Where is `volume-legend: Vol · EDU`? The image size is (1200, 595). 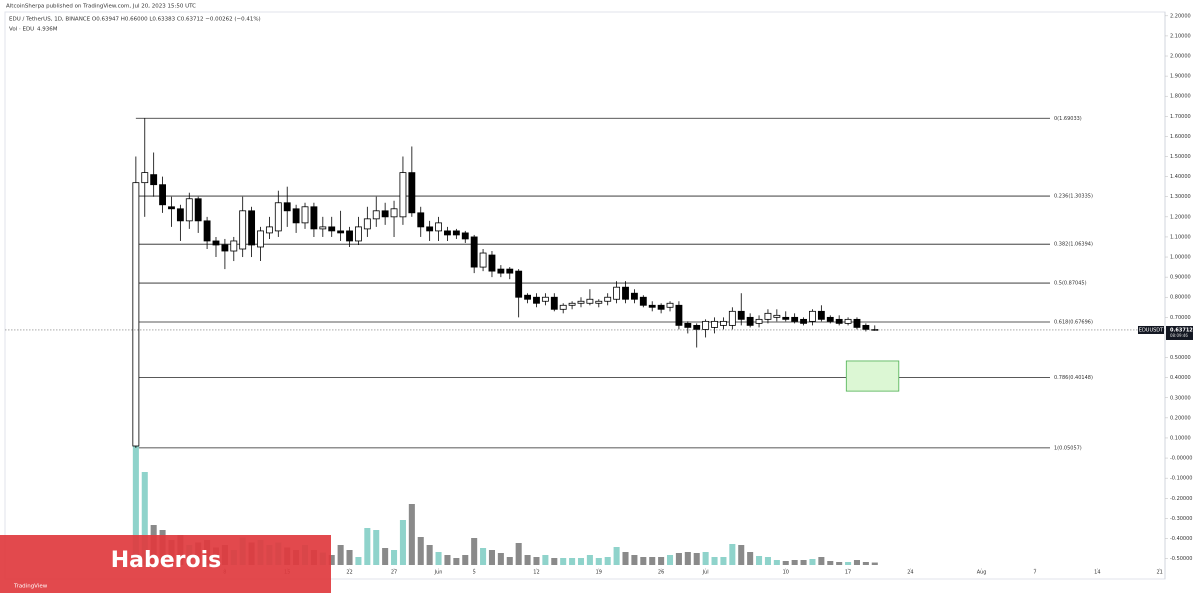
volume-legend: Vol · EDU is located at coordinates (21, 30).